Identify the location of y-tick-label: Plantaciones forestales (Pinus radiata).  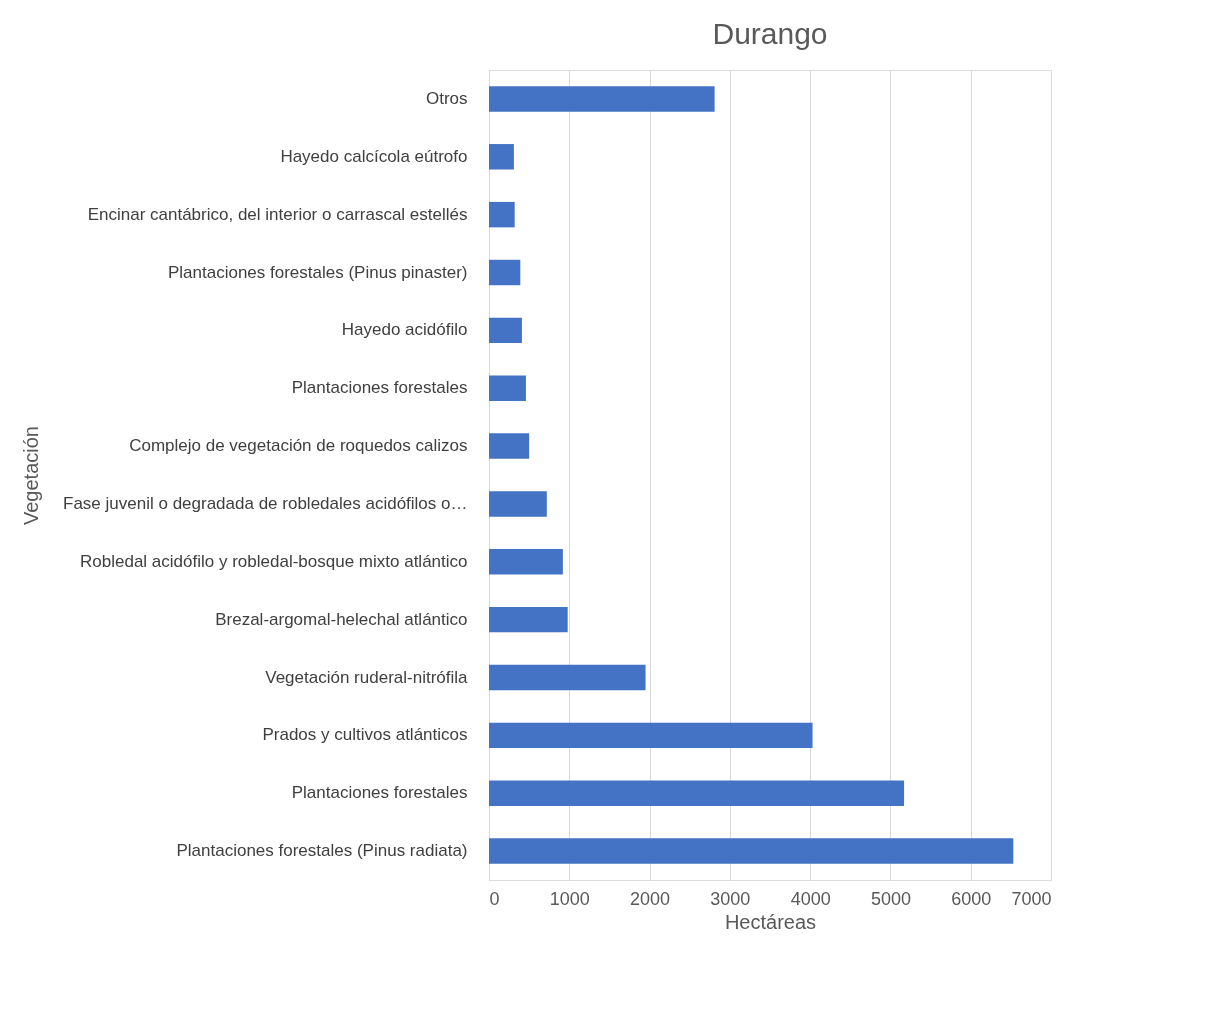
(322, 851).